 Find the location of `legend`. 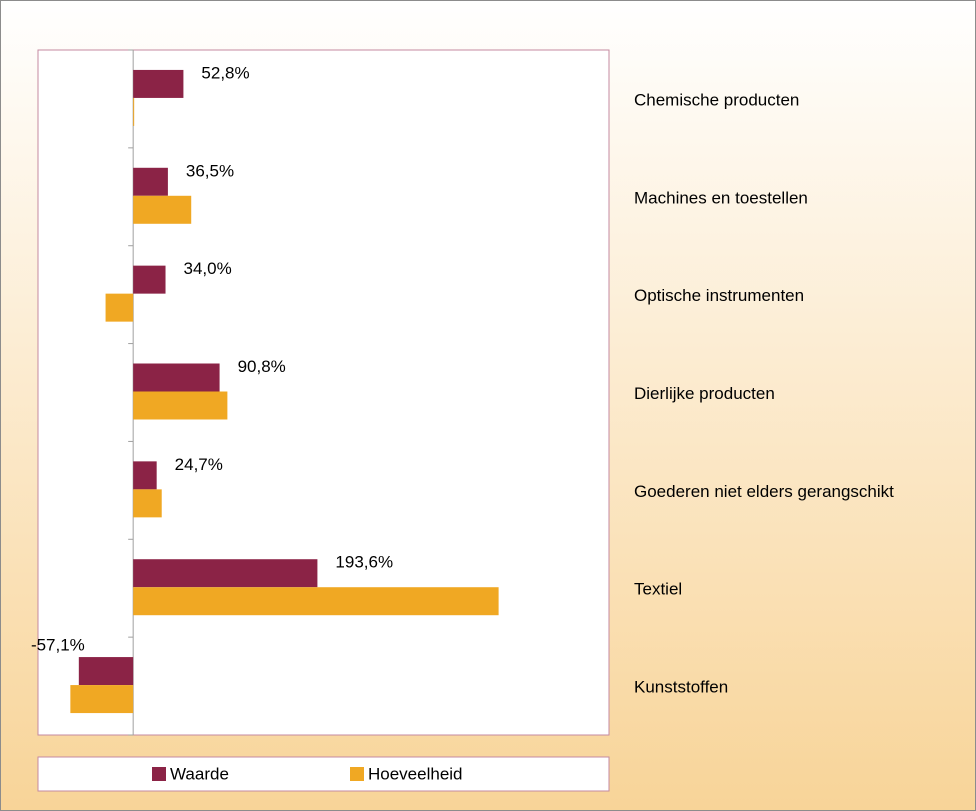

legend is located at coordinates (323, 774).